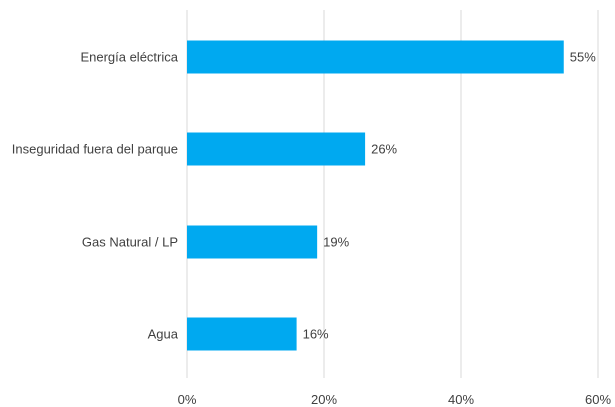  Describe the element at coordinates (583, 57) in the screenshot. I see `data-label: 55%` at that location.